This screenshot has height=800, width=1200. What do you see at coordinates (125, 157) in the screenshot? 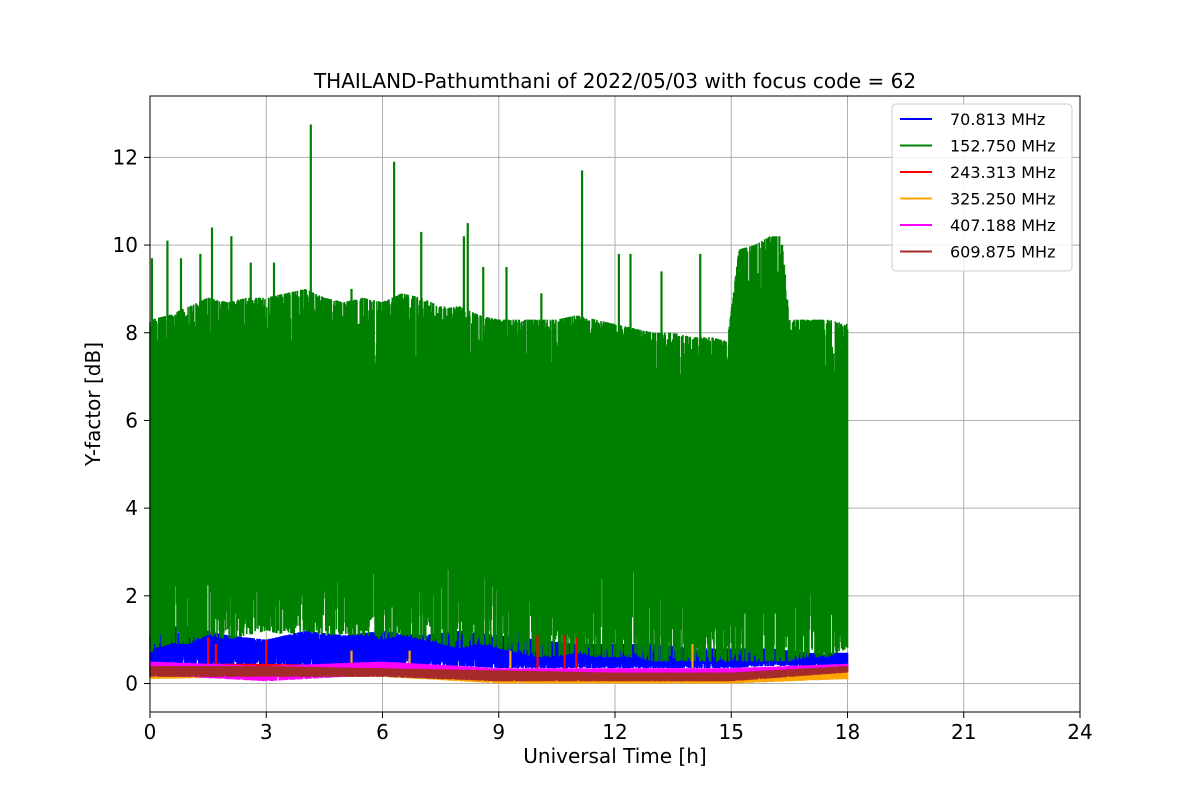
I see `y-tick-label: 12` at bounding box center [125, 157].